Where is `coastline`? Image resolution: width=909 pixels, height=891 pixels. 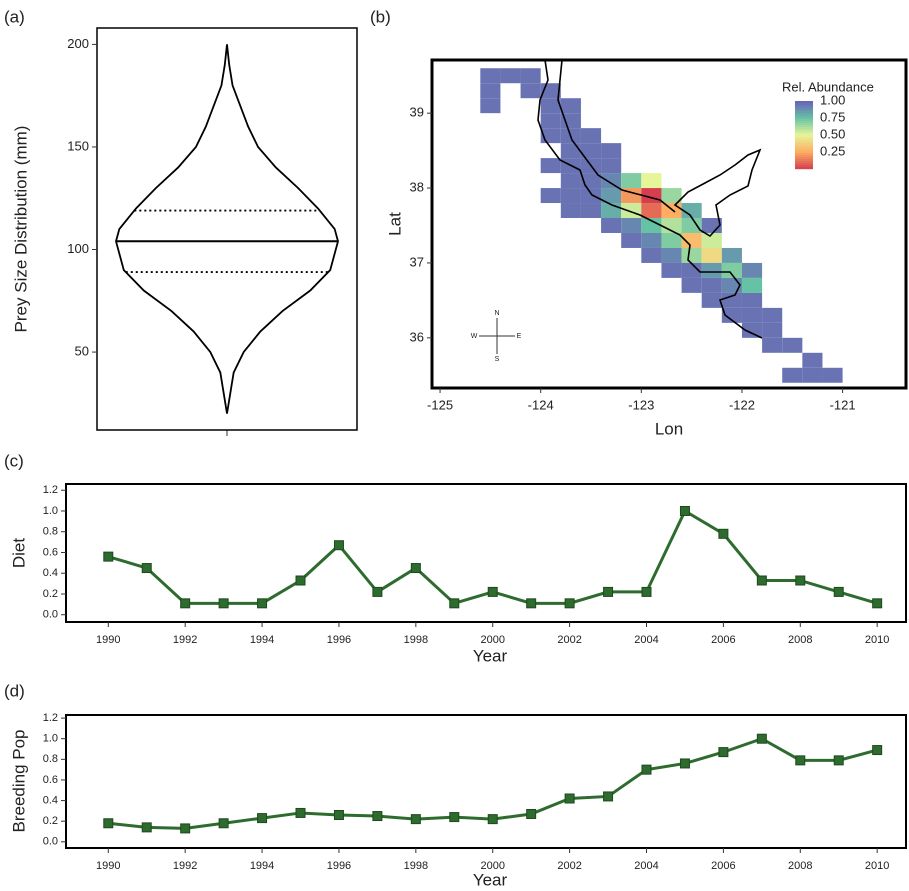 coastline is located at coordinates (650, 199).